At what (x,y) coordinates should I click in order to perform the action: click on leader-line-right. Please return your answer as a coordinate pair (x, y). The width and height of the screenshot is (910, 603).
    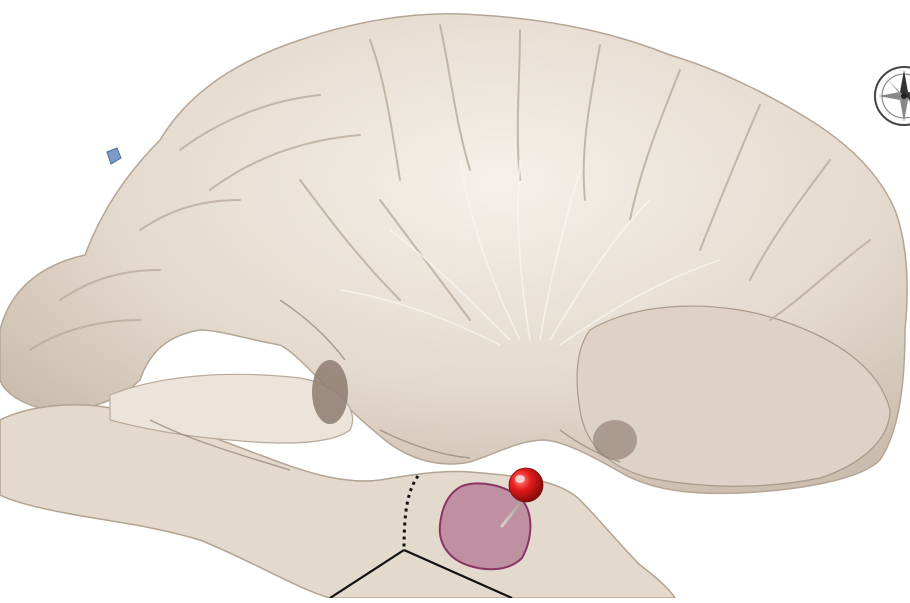
    Looking at the image, I should click on (458, 574).